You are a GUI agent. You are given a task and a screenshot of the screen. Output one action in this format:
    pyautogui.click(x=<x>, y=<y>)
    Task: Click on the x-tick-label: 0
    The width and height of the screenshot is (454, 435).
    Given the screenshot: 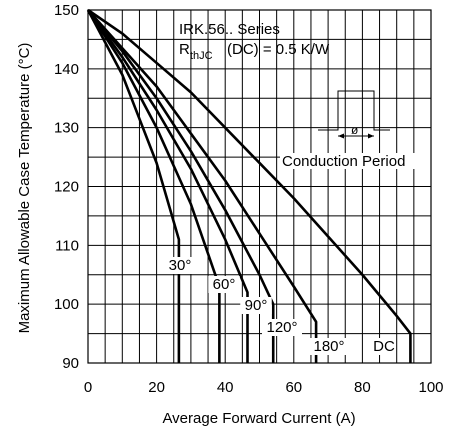 What is the action you would take?
    pyautogui.click(x=88, y=387)
    